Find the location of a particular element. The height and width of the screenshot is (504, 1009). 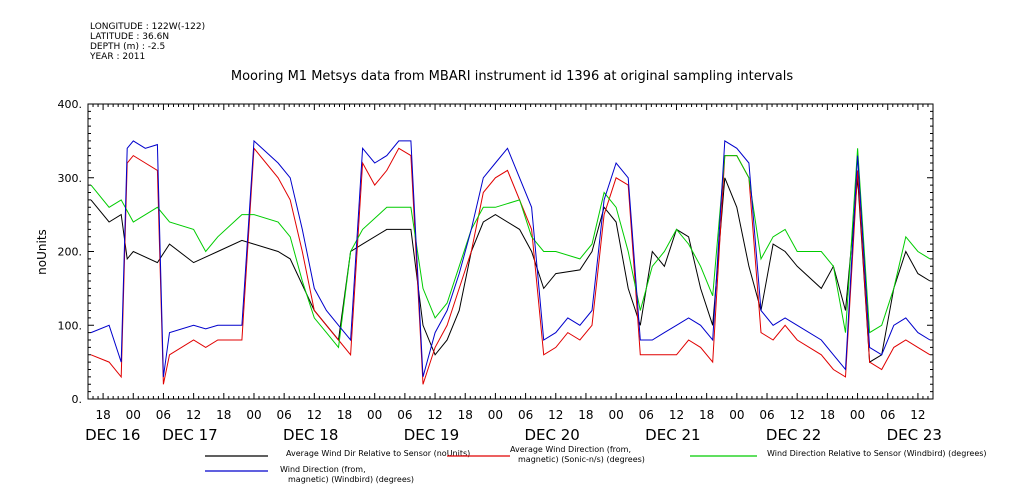

x-day-label: DEC 21 is located at coordinates (672, 435).